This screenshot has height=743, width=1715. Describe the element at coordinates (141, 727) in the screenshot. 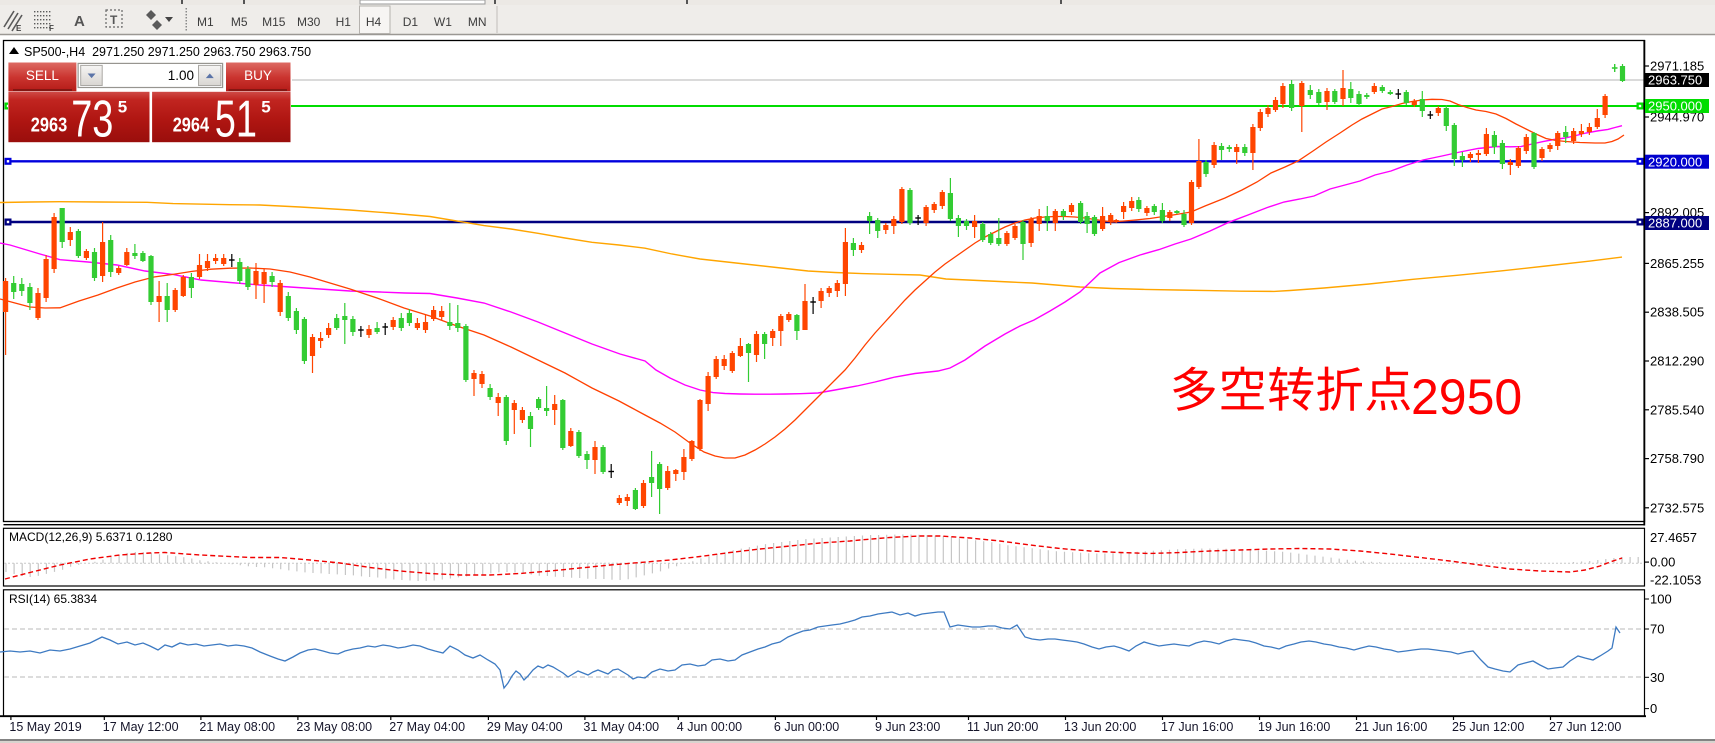

I see `svg-text: 17 May 12:00` at that location.